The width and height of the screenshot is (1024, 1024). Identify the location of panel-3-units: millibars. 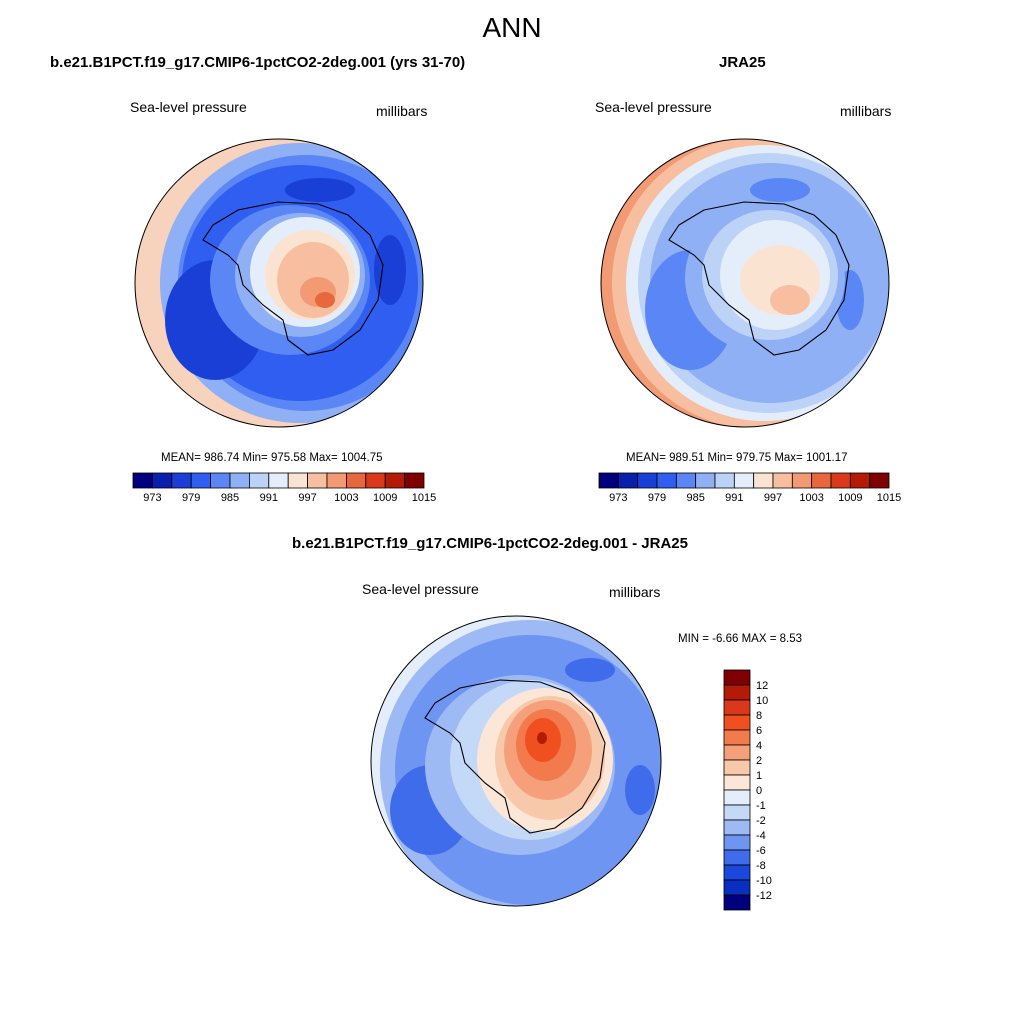
(635, 592).